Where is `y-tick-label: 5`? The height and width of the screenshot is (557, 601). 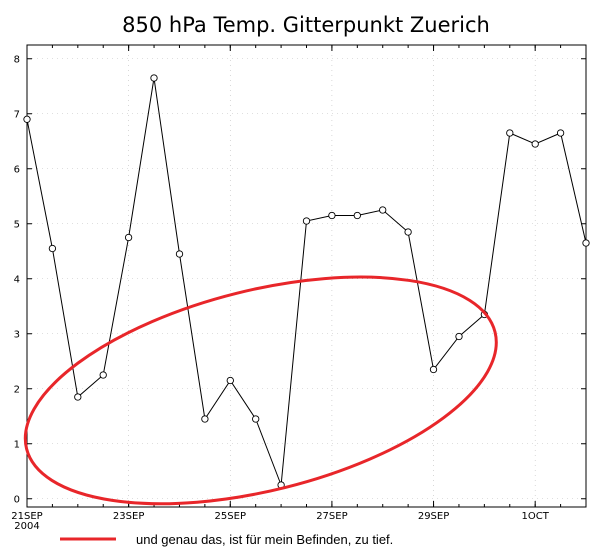
y-tick-label: 5 is located at coordinates (17, 224).